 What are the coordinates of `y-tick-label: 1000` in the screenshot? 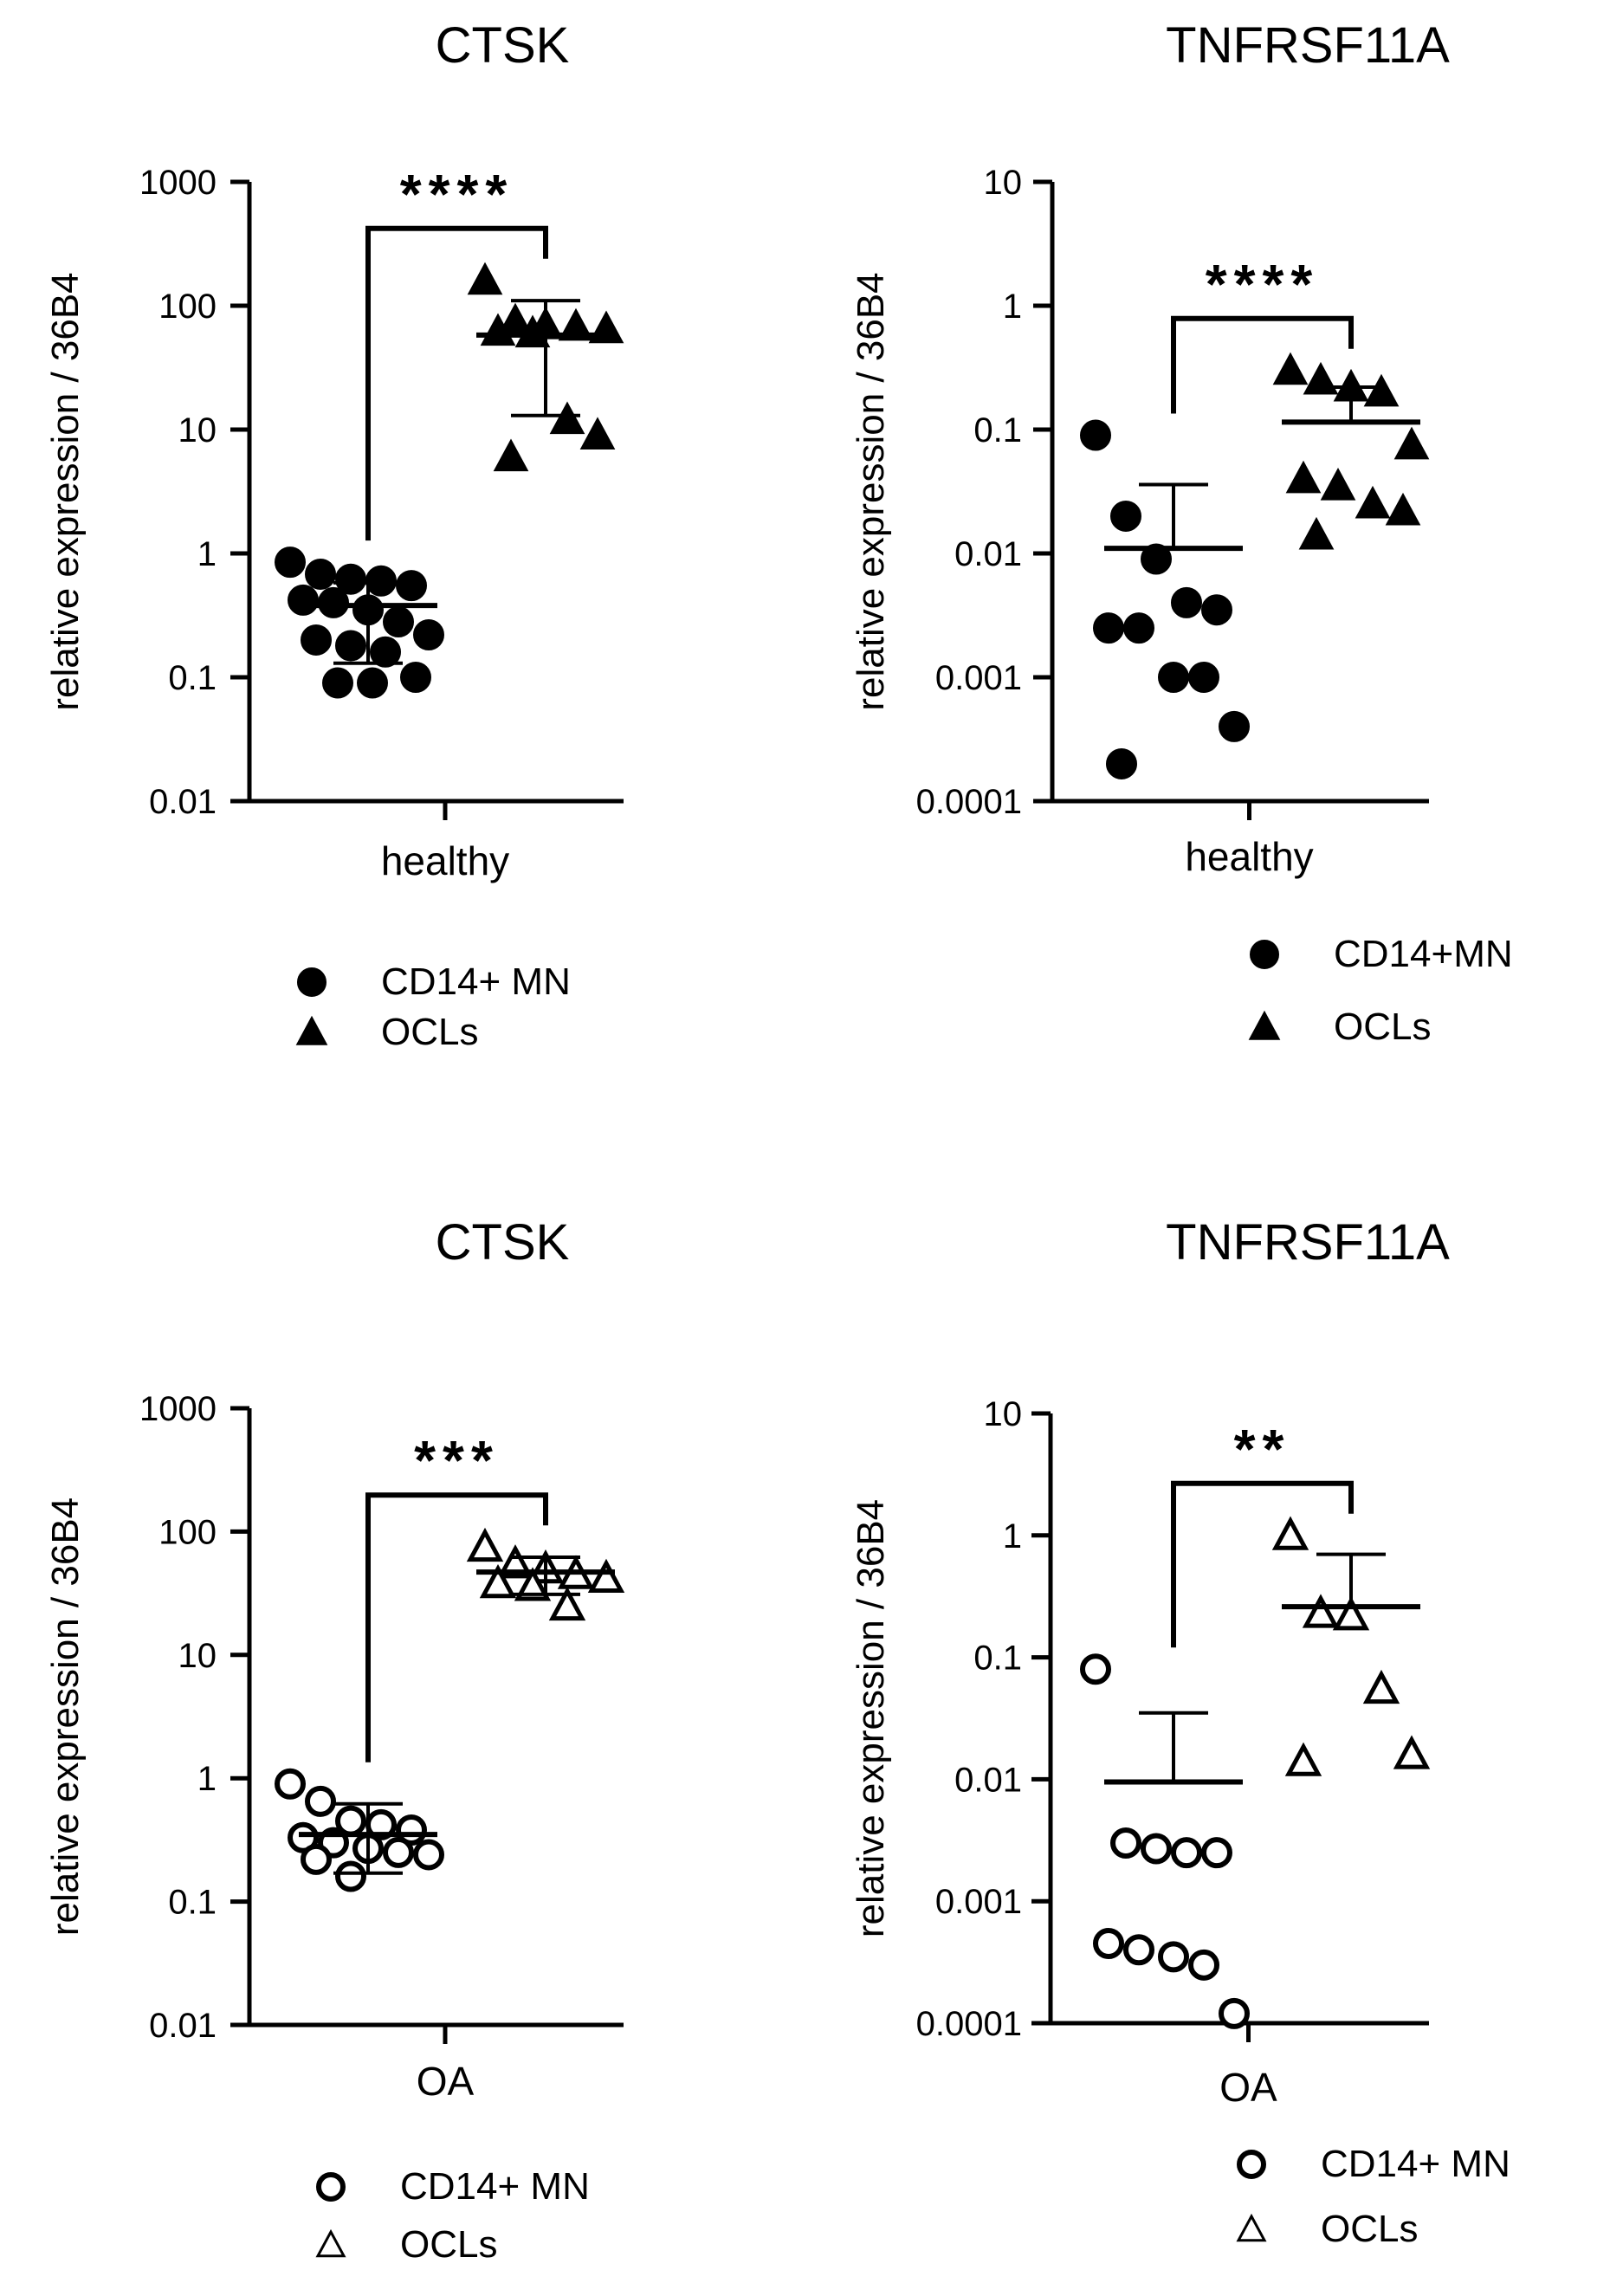 It's located at (178, 1409).